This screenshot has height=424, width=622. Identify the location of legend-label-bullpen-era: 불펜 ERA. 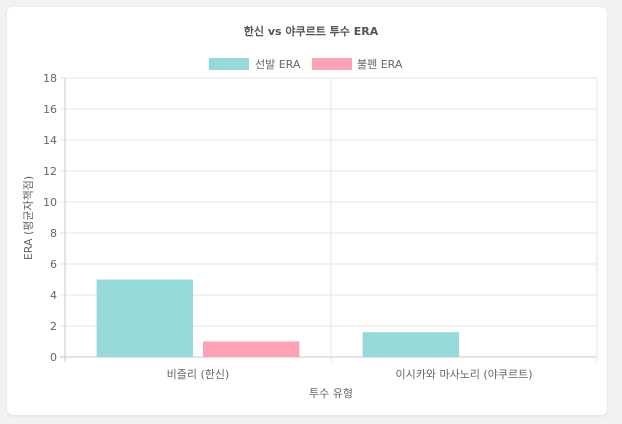
(380, 64).